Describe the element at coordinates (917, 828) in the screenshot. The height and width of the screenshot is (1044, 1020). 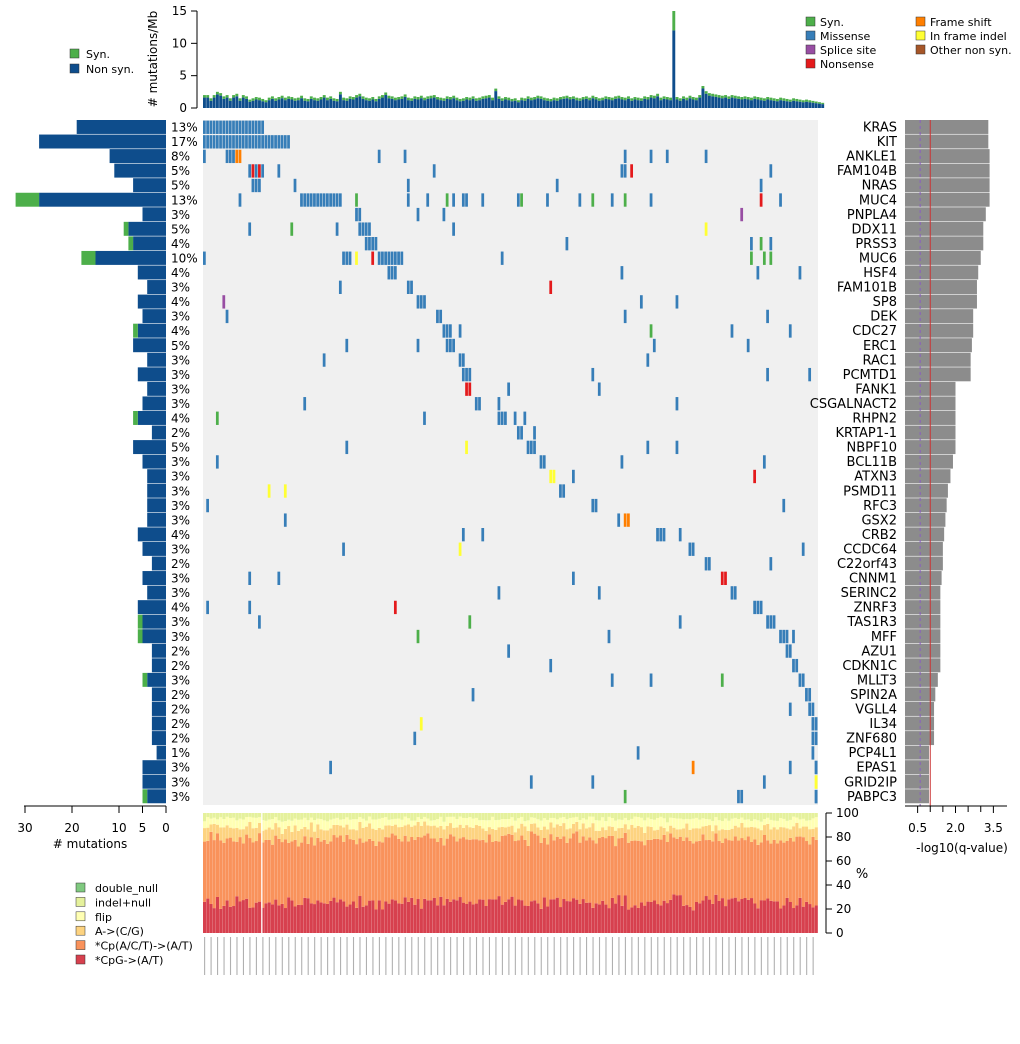
I see `q-axis-tick: 0.5` at that location.